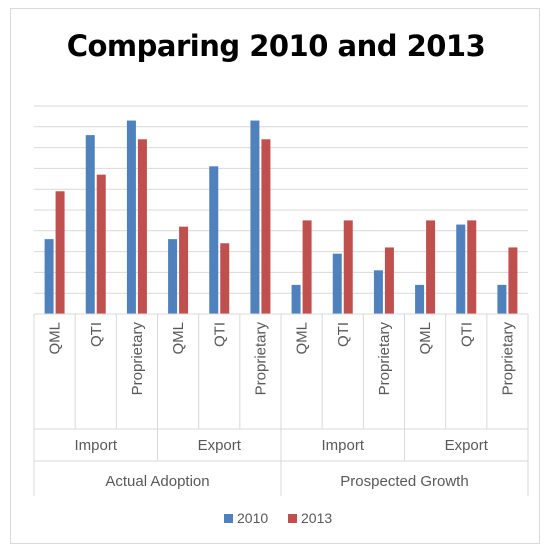  I want to click on legend-swatch-2013, so click(292, 518).